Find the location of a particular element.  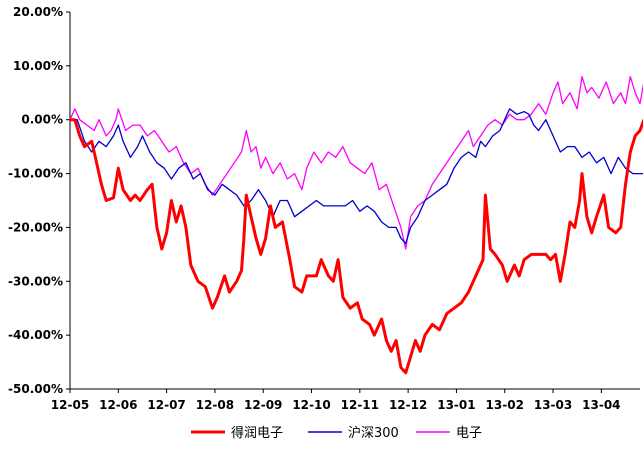

x-tick-label: 12-10 is located at coordinates (311, 405).